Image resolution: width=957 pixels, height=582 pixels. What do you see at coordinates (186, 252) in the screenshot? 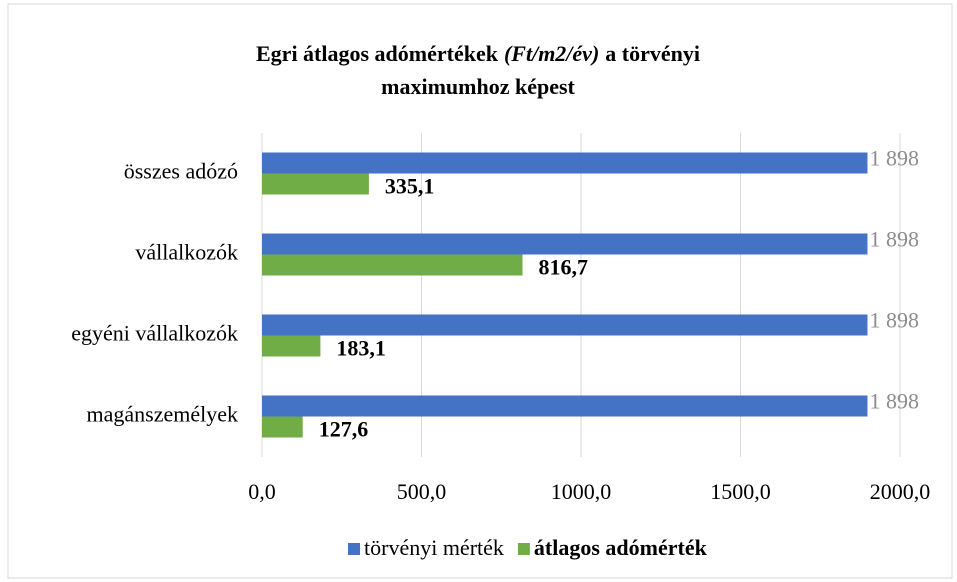
I see `y-tick-label: vállalkozók` at bounding box center [186, 252].